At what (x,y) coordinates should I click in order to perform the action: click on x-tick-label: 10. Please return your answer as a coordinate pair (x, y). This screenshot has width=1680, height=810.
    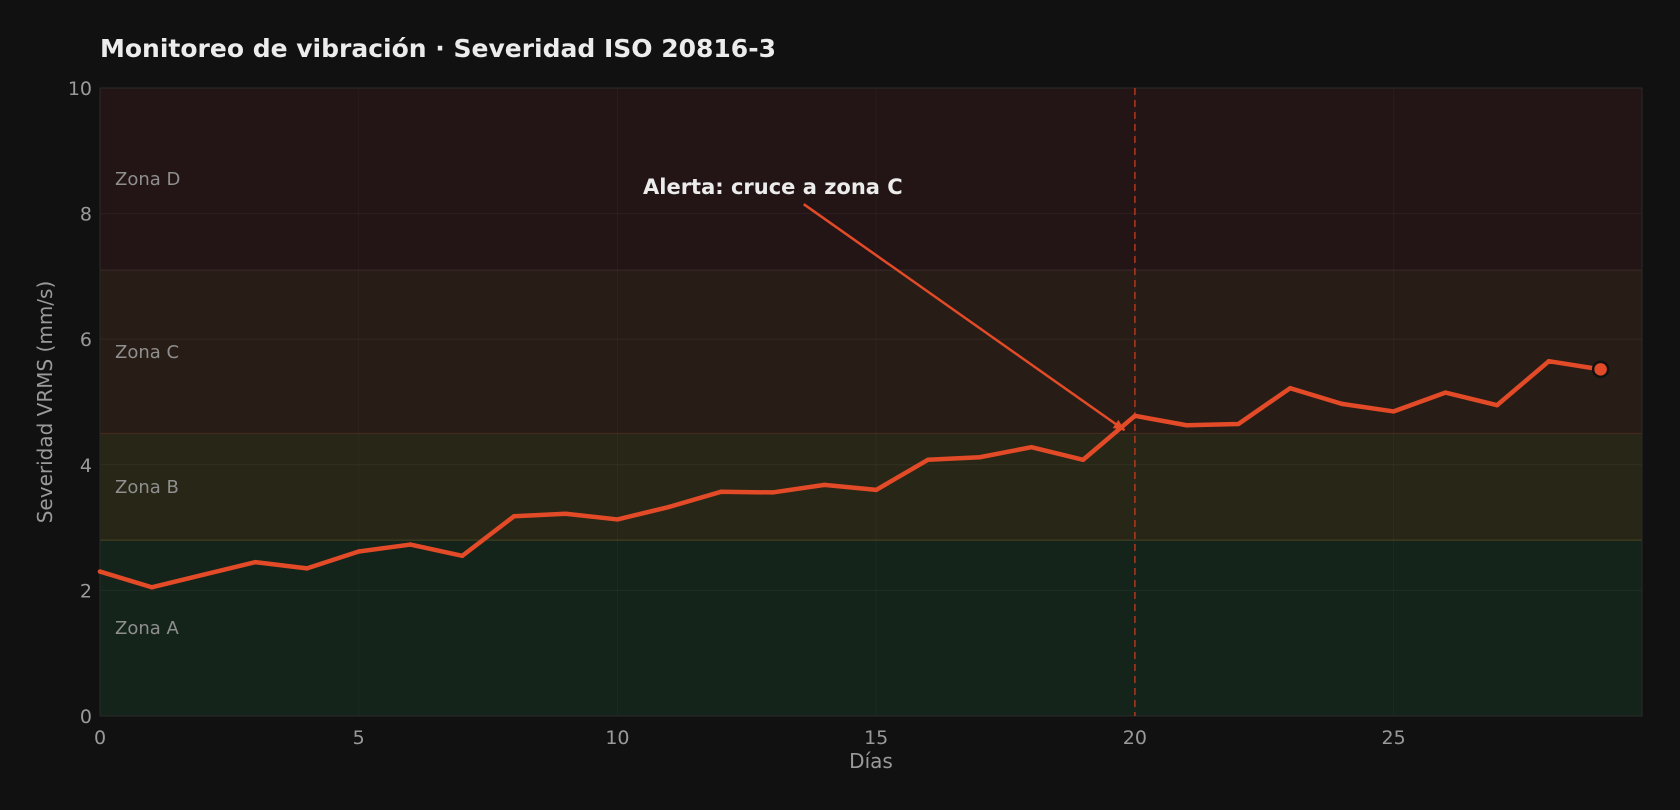
    Looking at the image, I should click on (617, 738).